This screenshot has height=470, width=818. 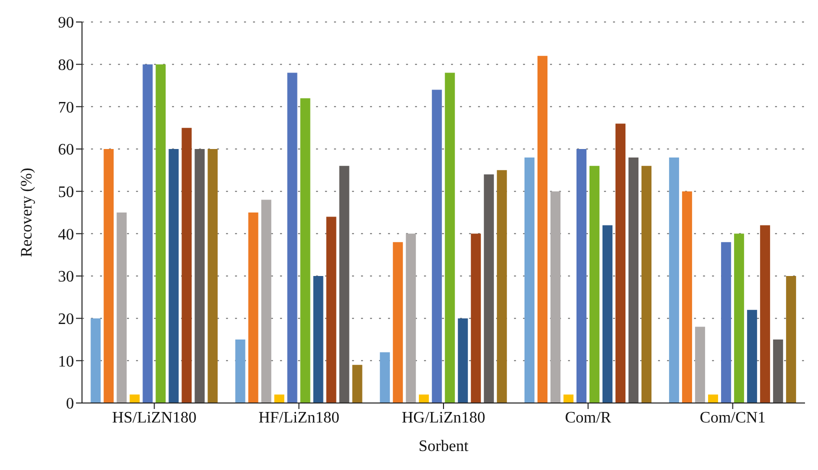 What do you see at coordinates (66, 277) in the screenshot?
I see `y-tick-label: 30` at bounding box center [66, 277].